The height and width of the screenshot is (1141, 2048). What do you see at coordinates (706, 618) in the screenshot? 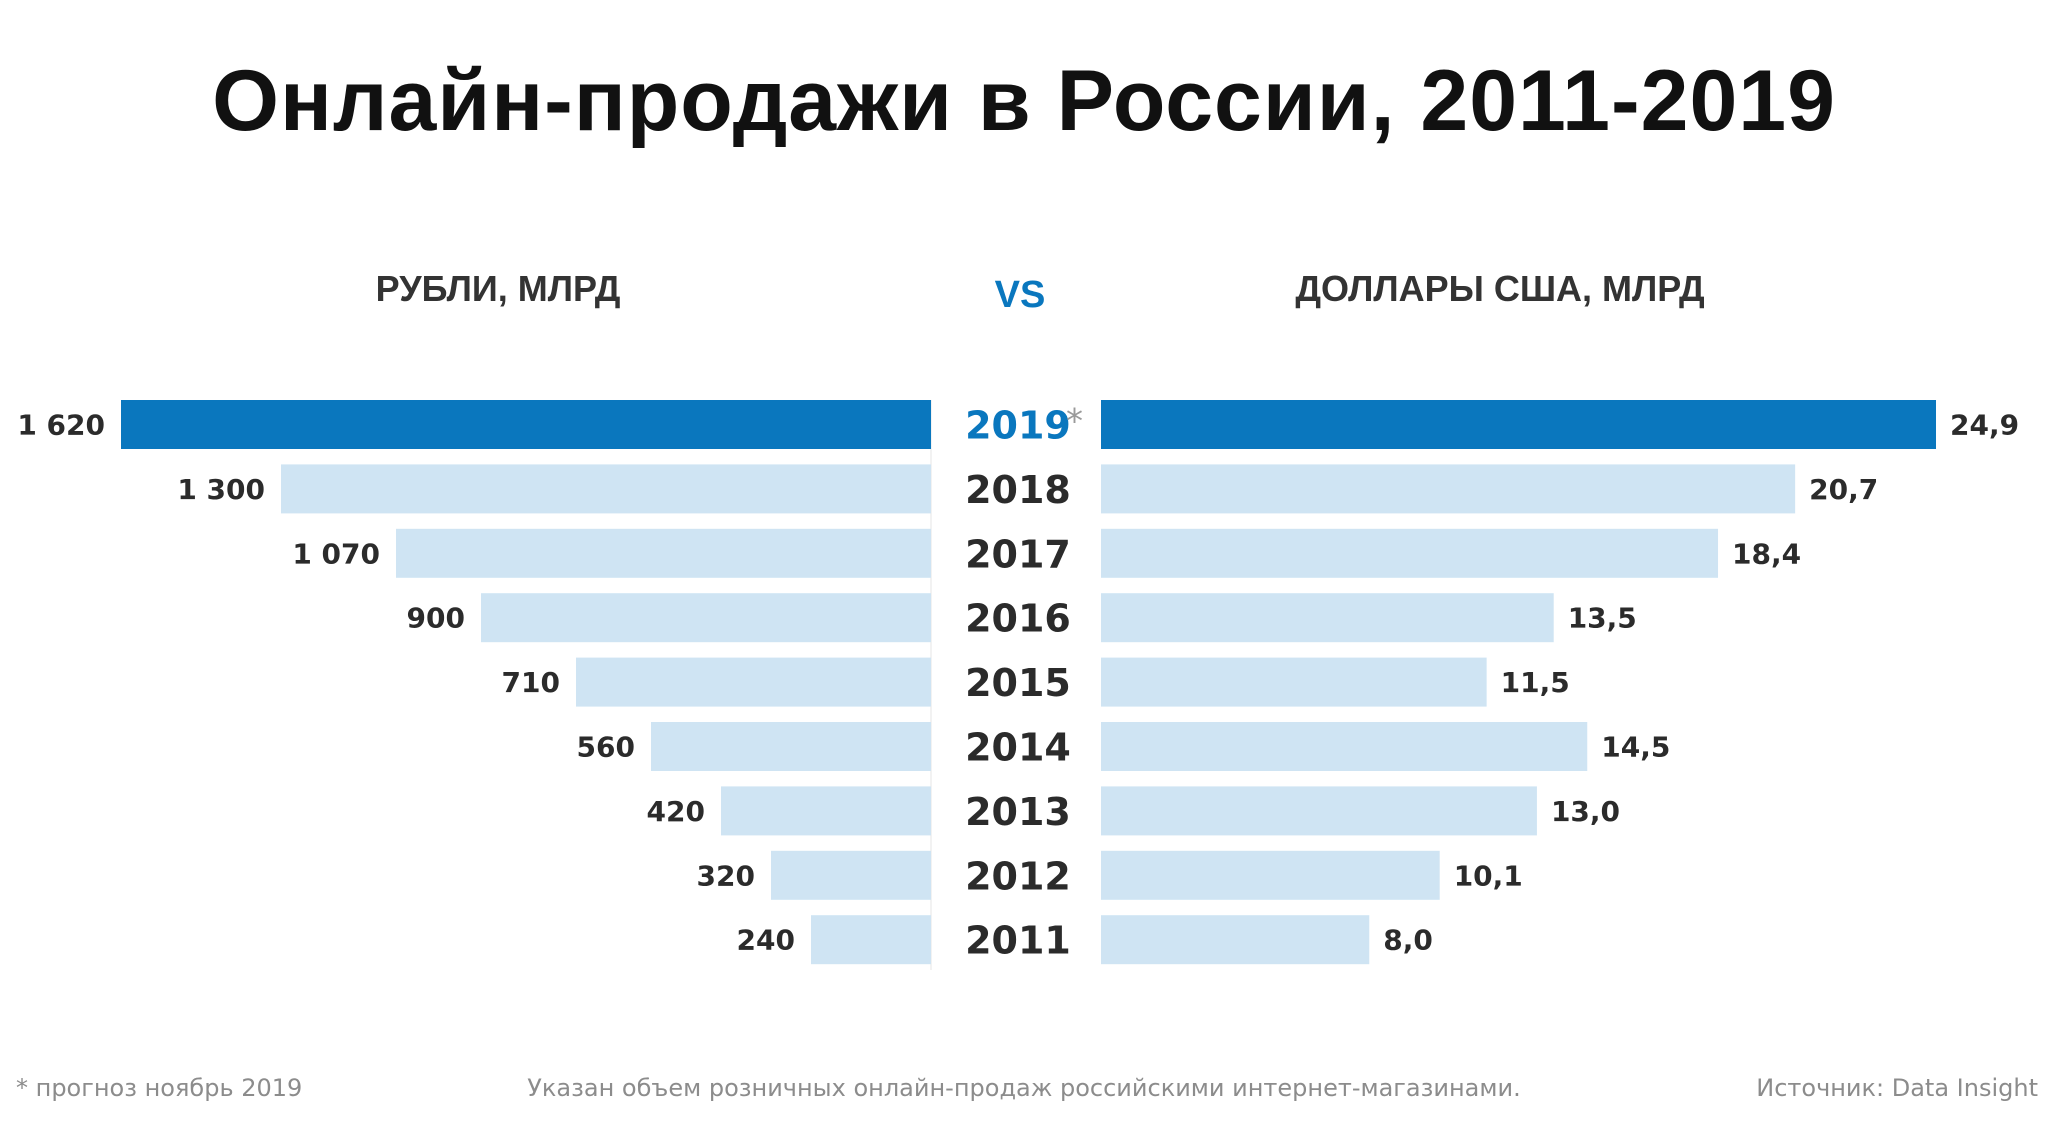
I see `bar-rub-2016` at bounding box center [706, 618].